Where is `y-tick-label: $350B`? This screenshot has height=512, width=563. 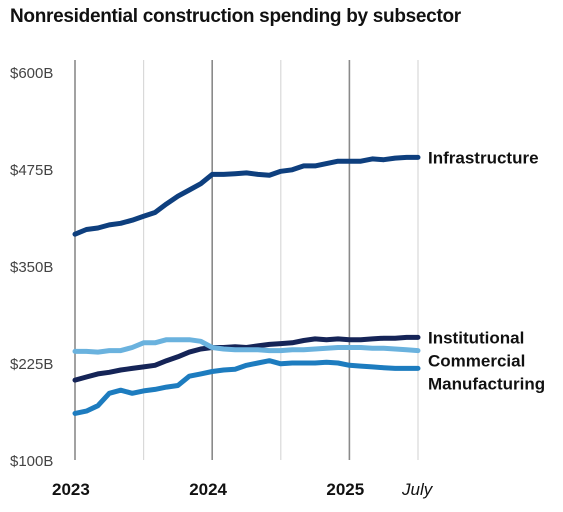 y-tick-label: $350B is located at coordinates (31, 267).